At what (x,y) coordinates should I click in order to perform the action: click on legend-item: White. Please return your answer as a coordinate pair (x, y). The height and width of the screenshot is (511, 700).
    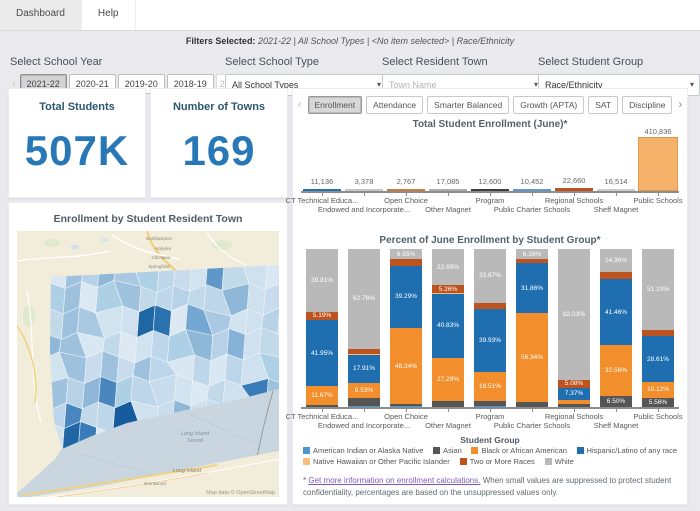
    Looking at the image, I should click on (559, 461).